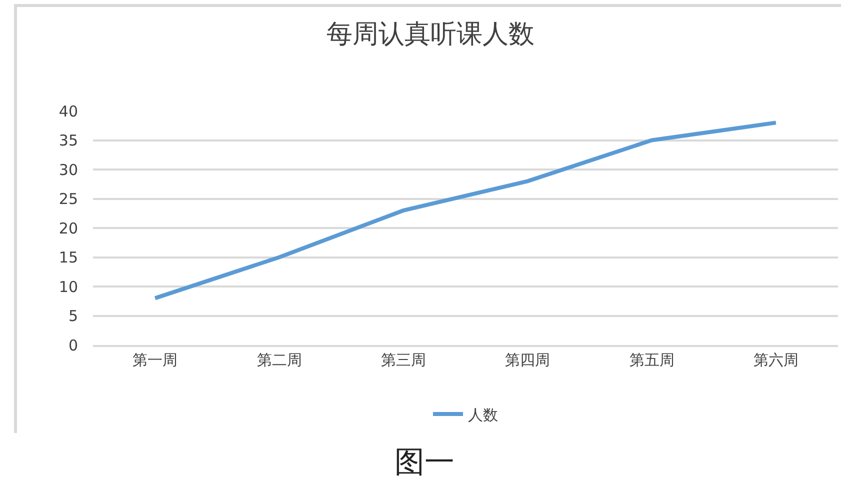 The height and width of the screenshot is (492, 849). I want to click on x-tick-label: 第二周, so click(279, 360).